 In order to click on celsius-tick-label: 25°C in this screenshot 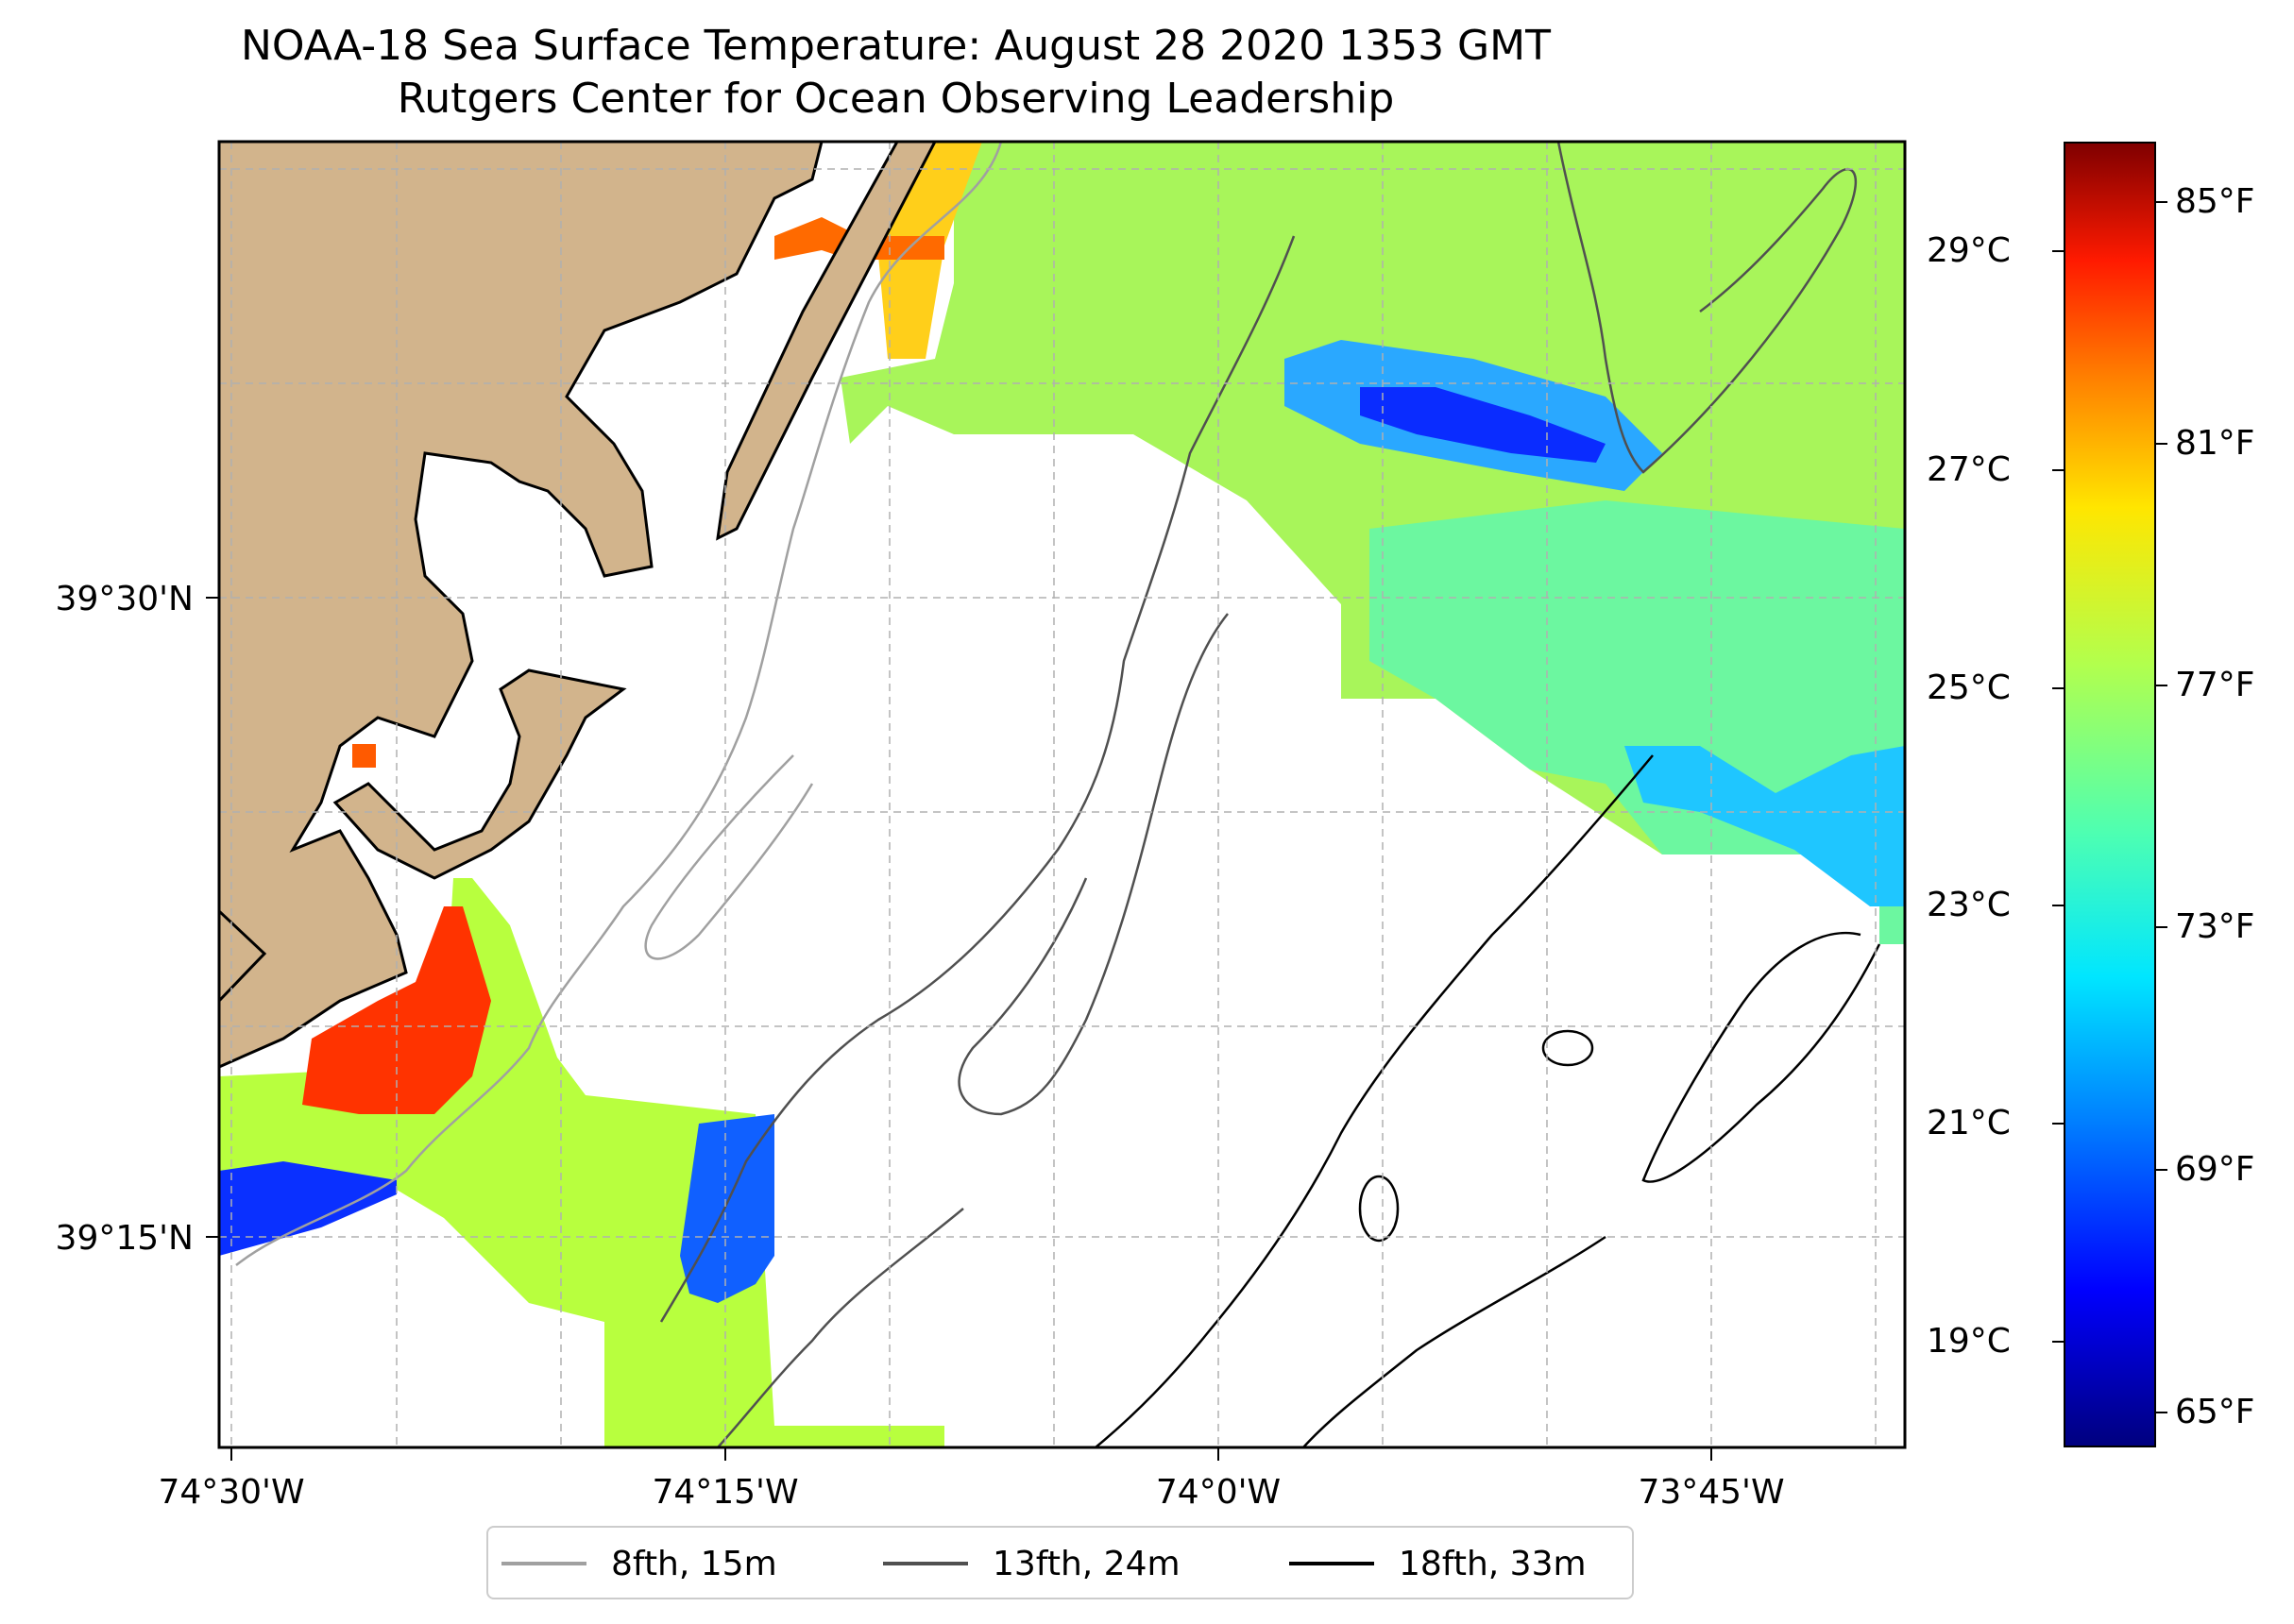, I will do `click(1969, 687)`.